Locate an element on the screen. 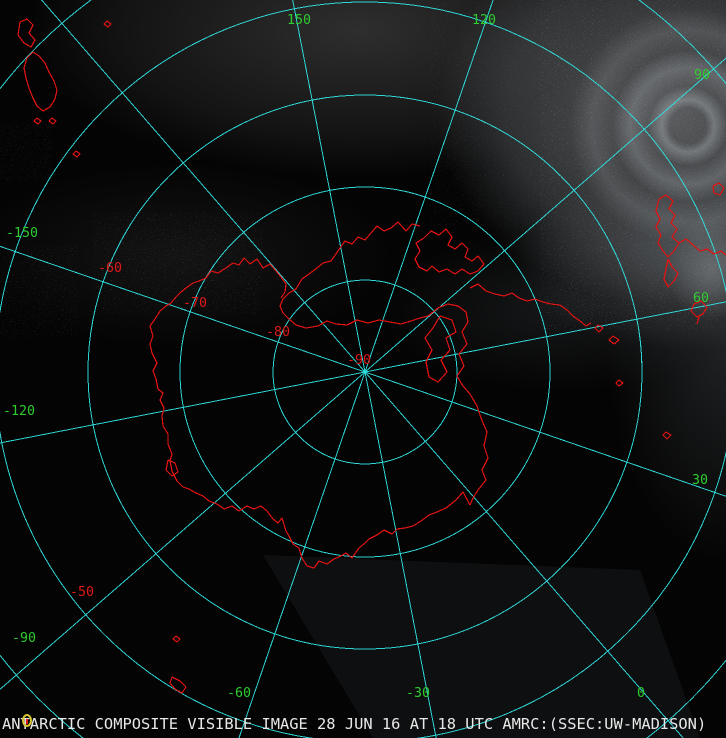  longitude-label: -120 is located at coordinates (19, 411).